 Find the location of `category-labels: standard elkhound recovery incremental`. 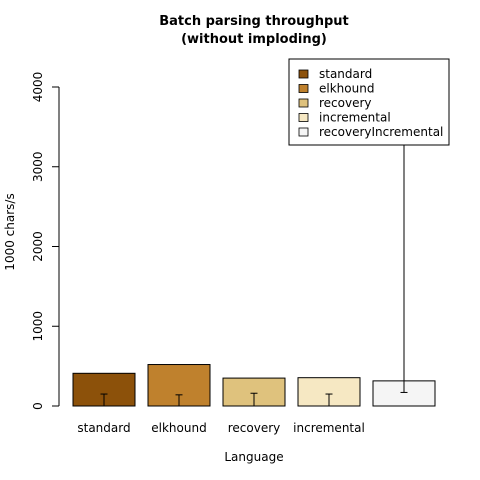

category-labels: standard elkhound recovery incremental is located at coordinates (220, 428).